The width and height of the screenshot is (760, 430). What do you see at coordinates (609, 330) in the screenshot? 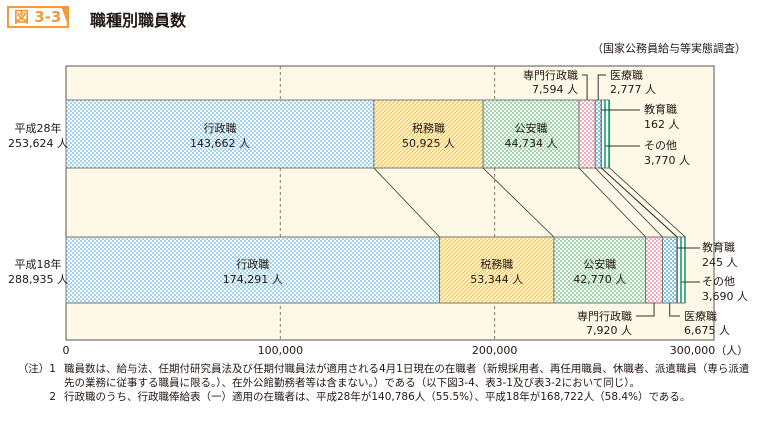
I see `label-value: 7,920 人` at bounding box center [609, 330].